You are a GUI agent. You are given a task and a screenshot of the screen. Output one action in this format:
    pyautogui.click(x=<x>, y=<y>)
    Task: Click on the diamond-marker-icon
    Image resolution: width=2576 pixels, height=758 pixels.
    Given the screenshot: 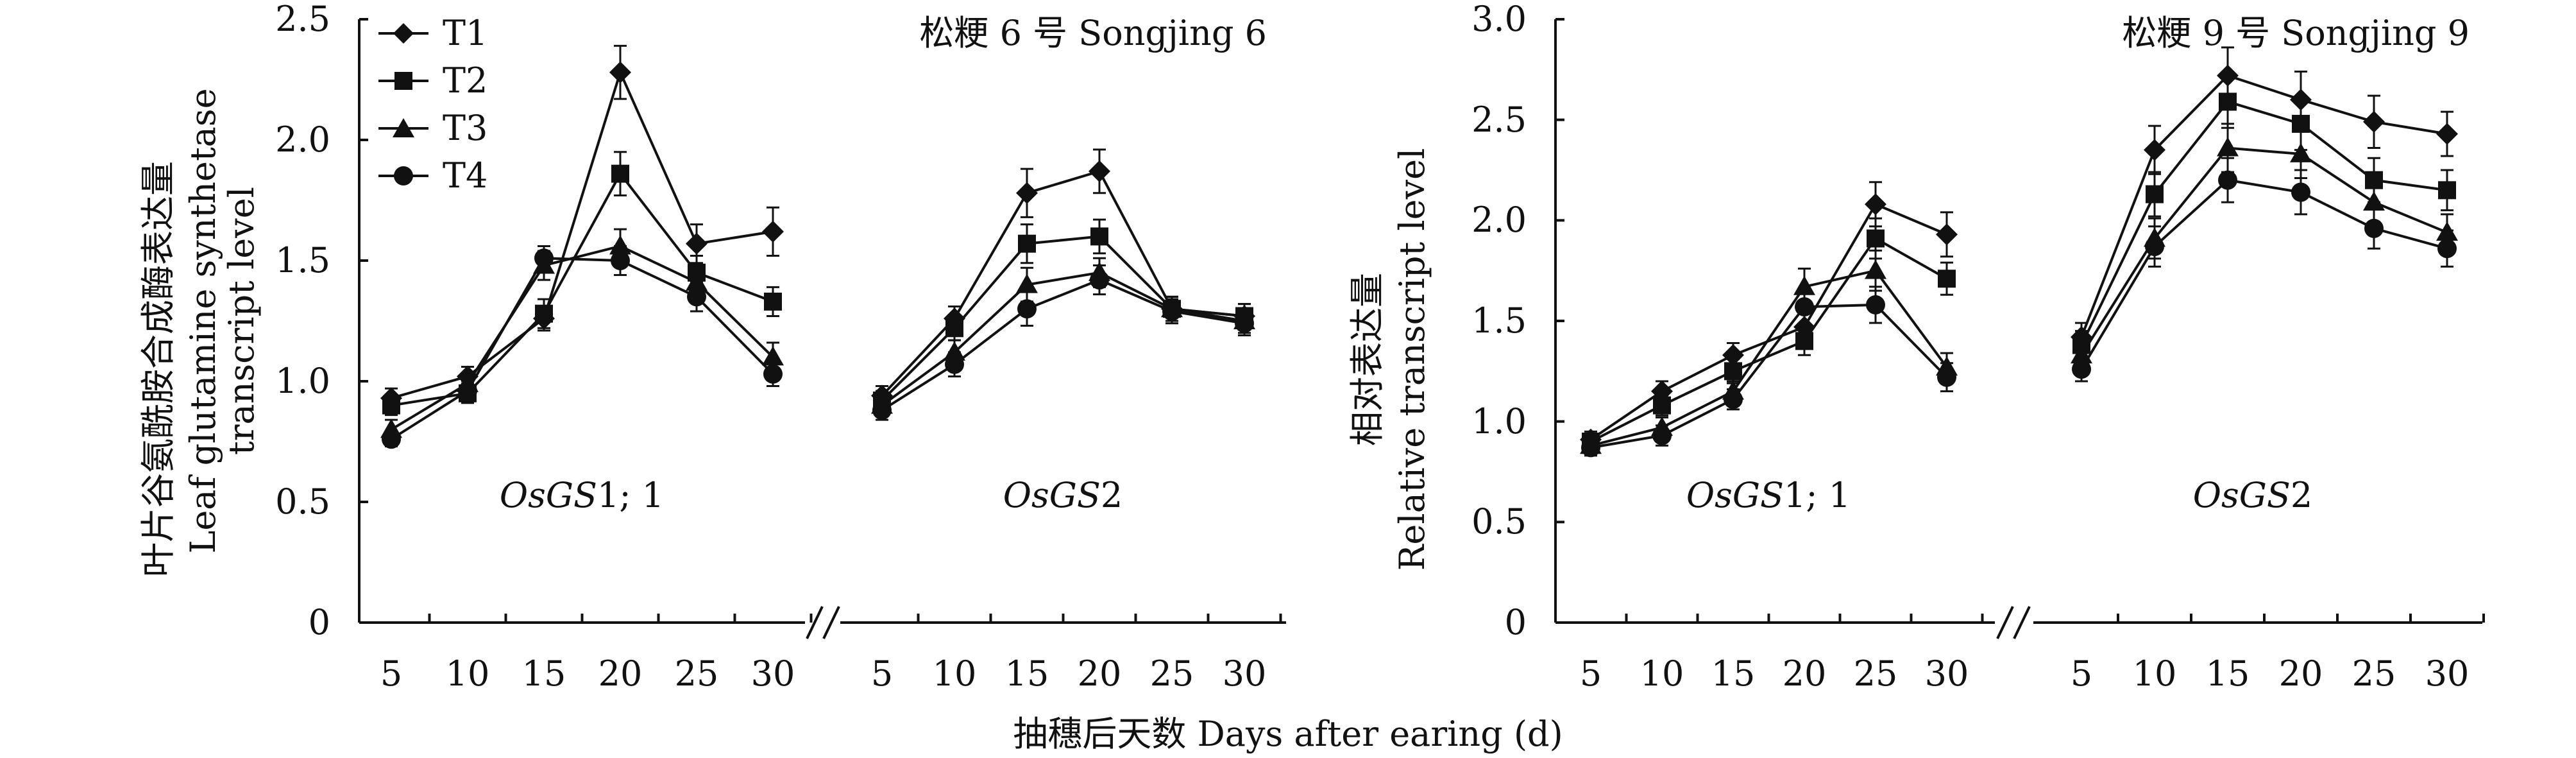 What is the action you would take?
    pyautogui.click(x=403, y=33)
    